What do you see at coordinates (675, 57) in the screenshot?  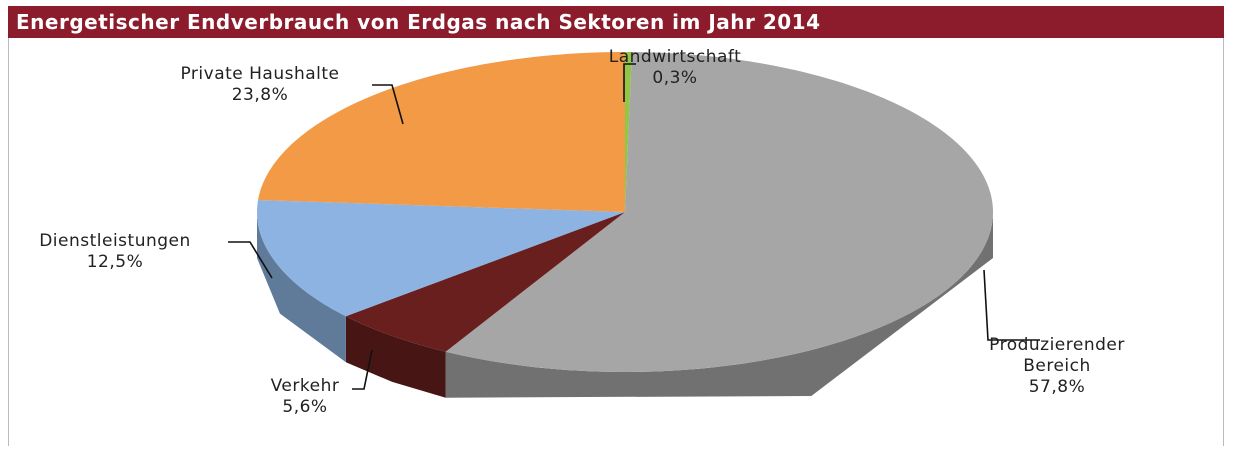 I see `category-label: Landwirtschaft` at bounding box center [675, 57].